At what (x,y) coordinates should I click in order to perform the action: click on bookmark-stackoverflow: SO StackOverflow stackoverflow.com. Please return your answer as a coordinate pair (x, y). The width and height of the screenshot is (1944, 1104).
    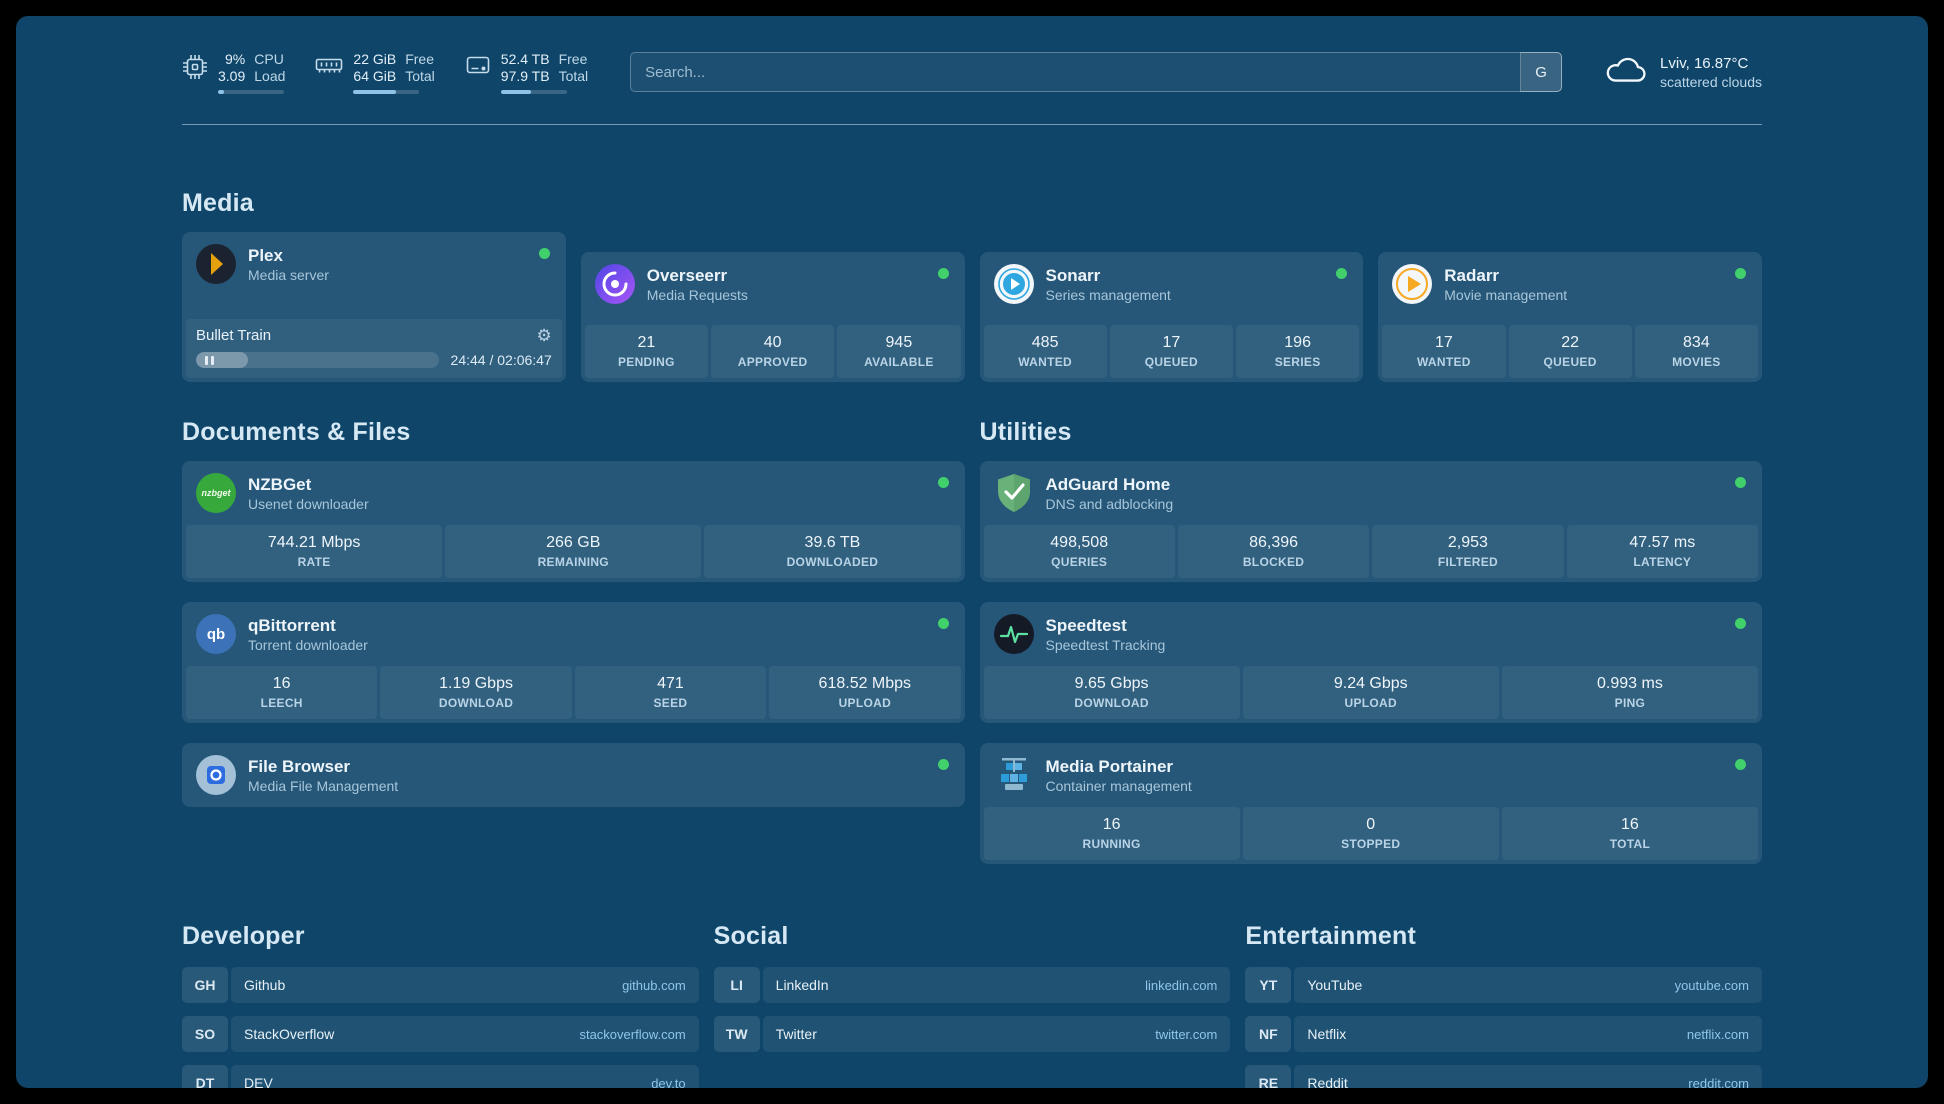
    Looking at the image, I should click on (440, 1034).